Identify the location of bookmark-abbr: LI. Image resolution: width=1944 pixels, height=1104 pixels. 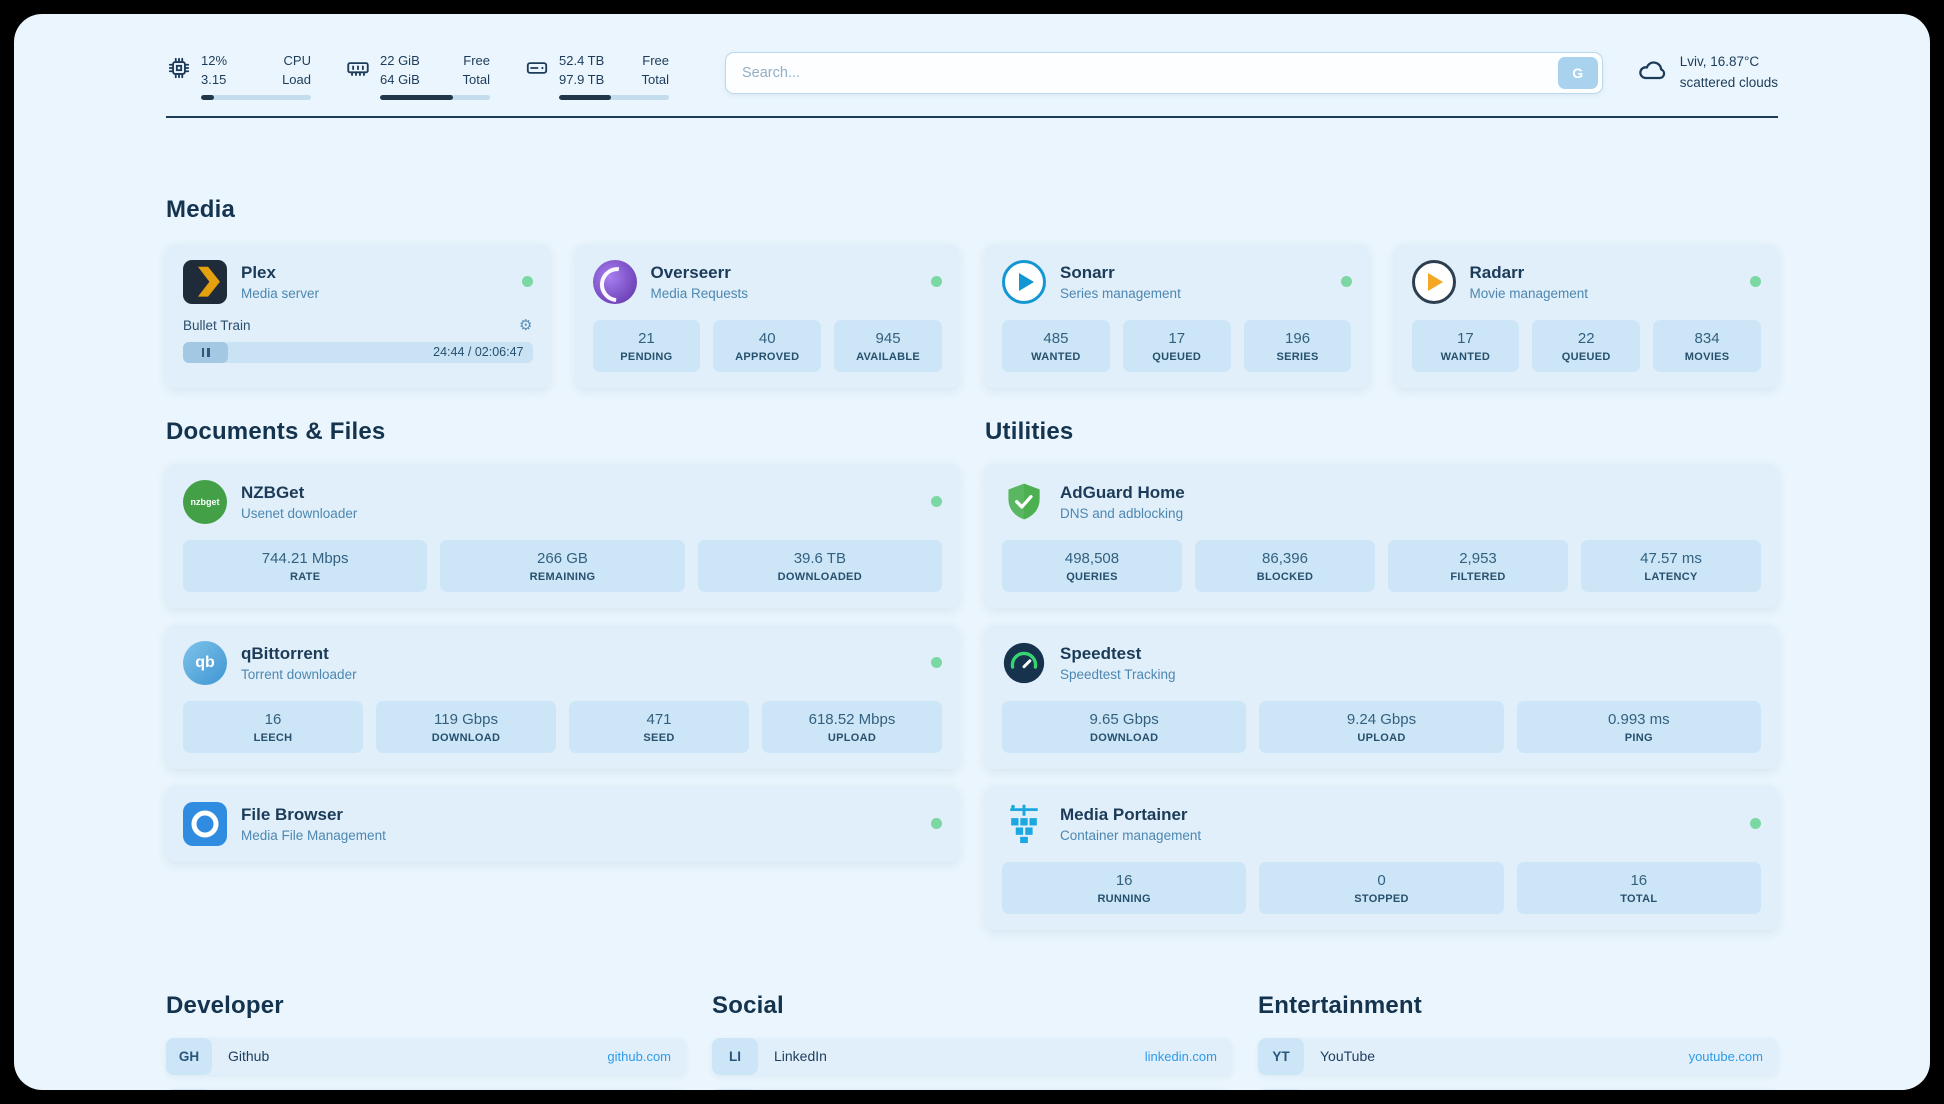
(735, 1056).